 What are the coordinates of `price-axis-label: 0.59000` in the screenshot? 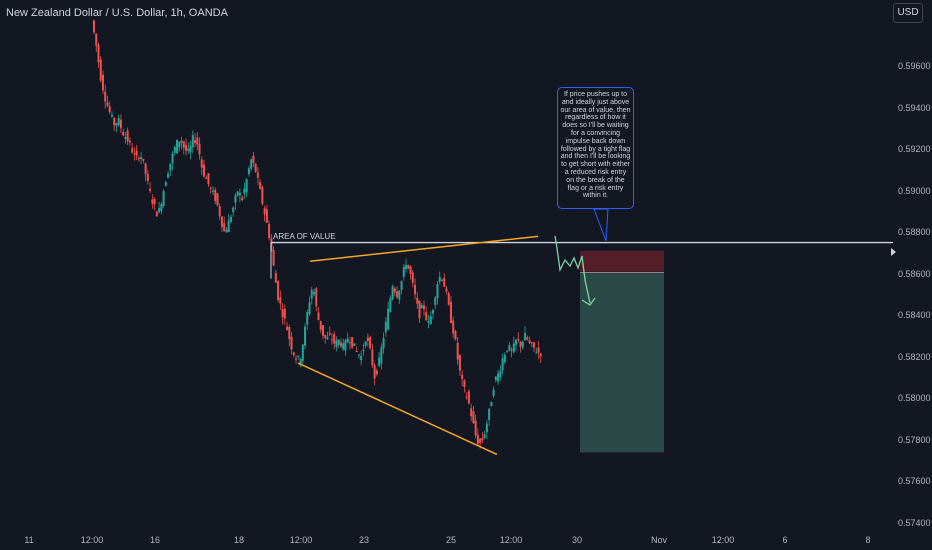 It's located at (914, 190).